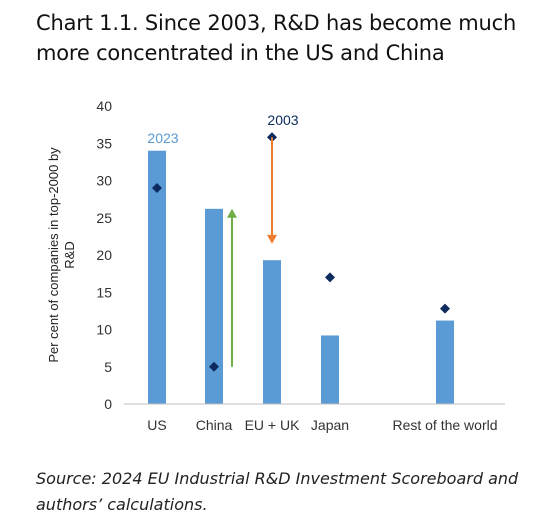 Image resolution: width=539 pixels, height=526 pixels. Describe the element at coordinates (104, 143) in the screenshot. I see `y-tick-label: 35` at that location.